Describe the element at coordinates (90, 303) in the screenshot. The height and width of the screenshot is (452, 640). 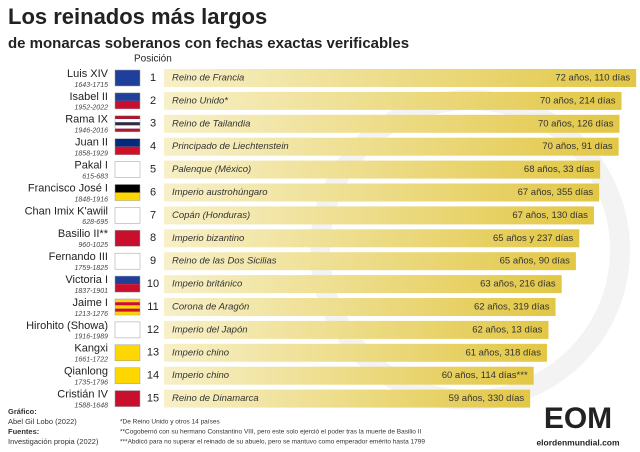
I see `monarch-name: Jaime I` at that location.